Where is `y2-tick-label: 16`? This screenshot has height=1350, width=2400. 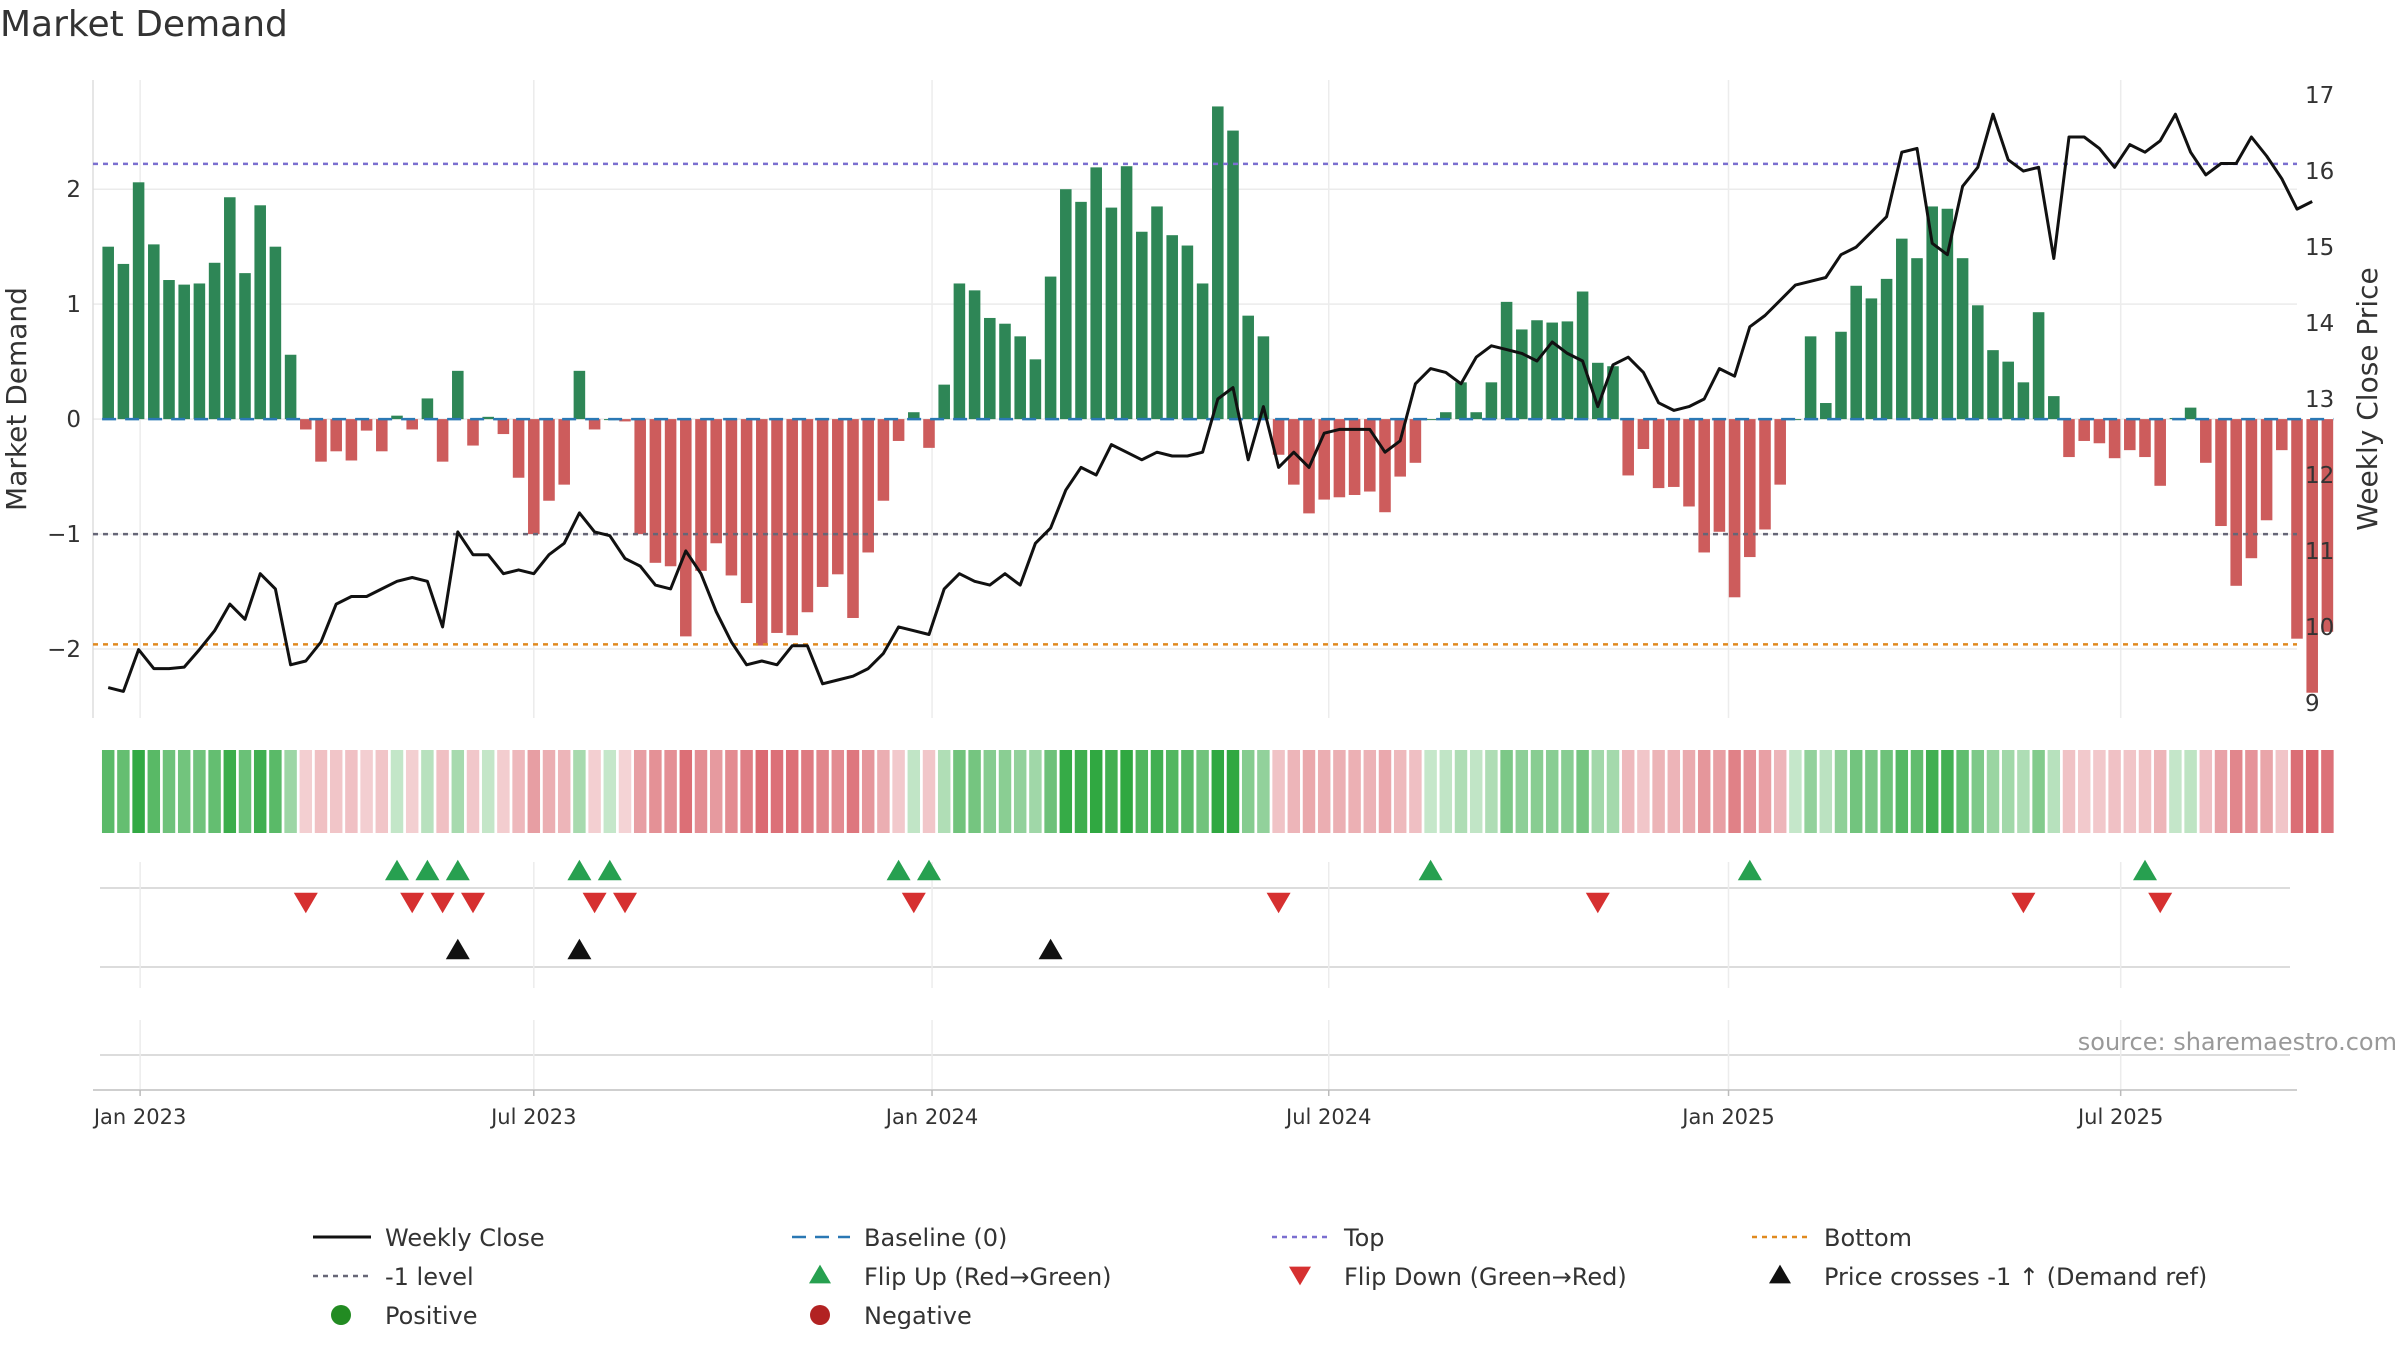
y2-tick-label: 16 is located at coordinates (2319, 172).